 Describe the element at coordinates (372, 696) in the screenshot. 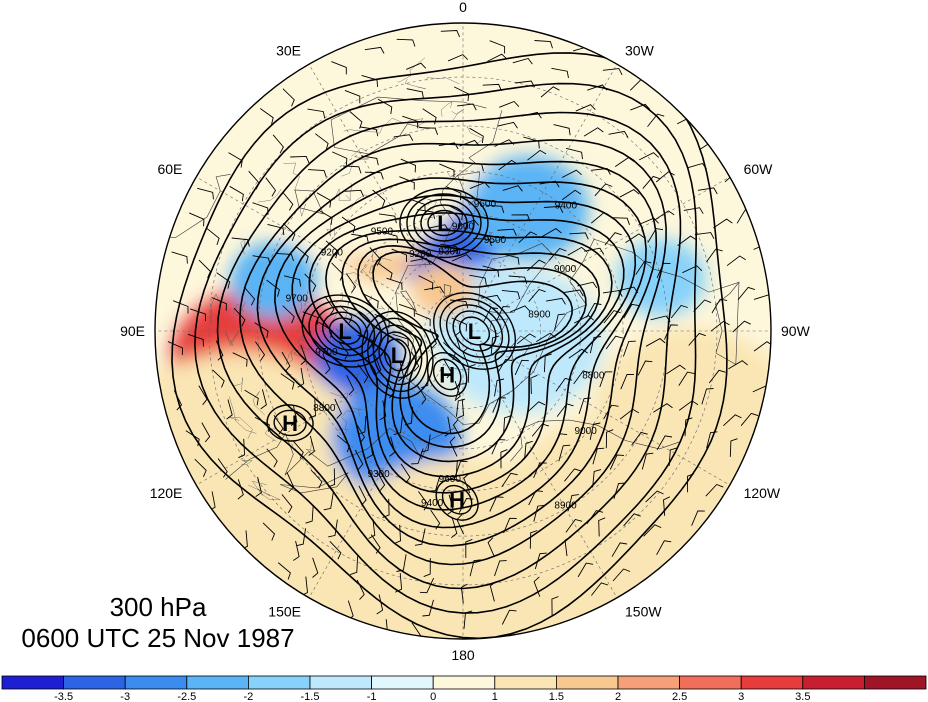

I see `colorbar-tick-label: -1` at that location.